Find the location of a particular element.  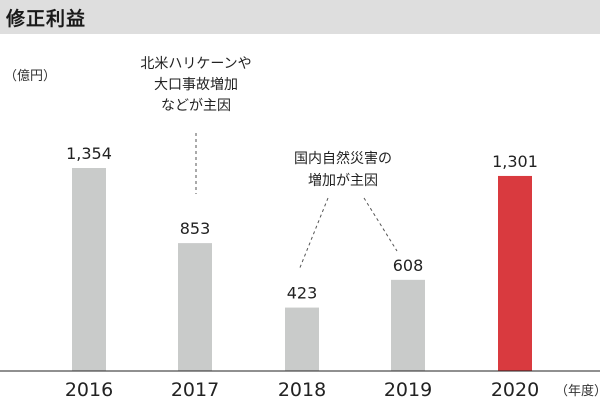

value-label-2018: 423 is located at coordinates (302, 293).